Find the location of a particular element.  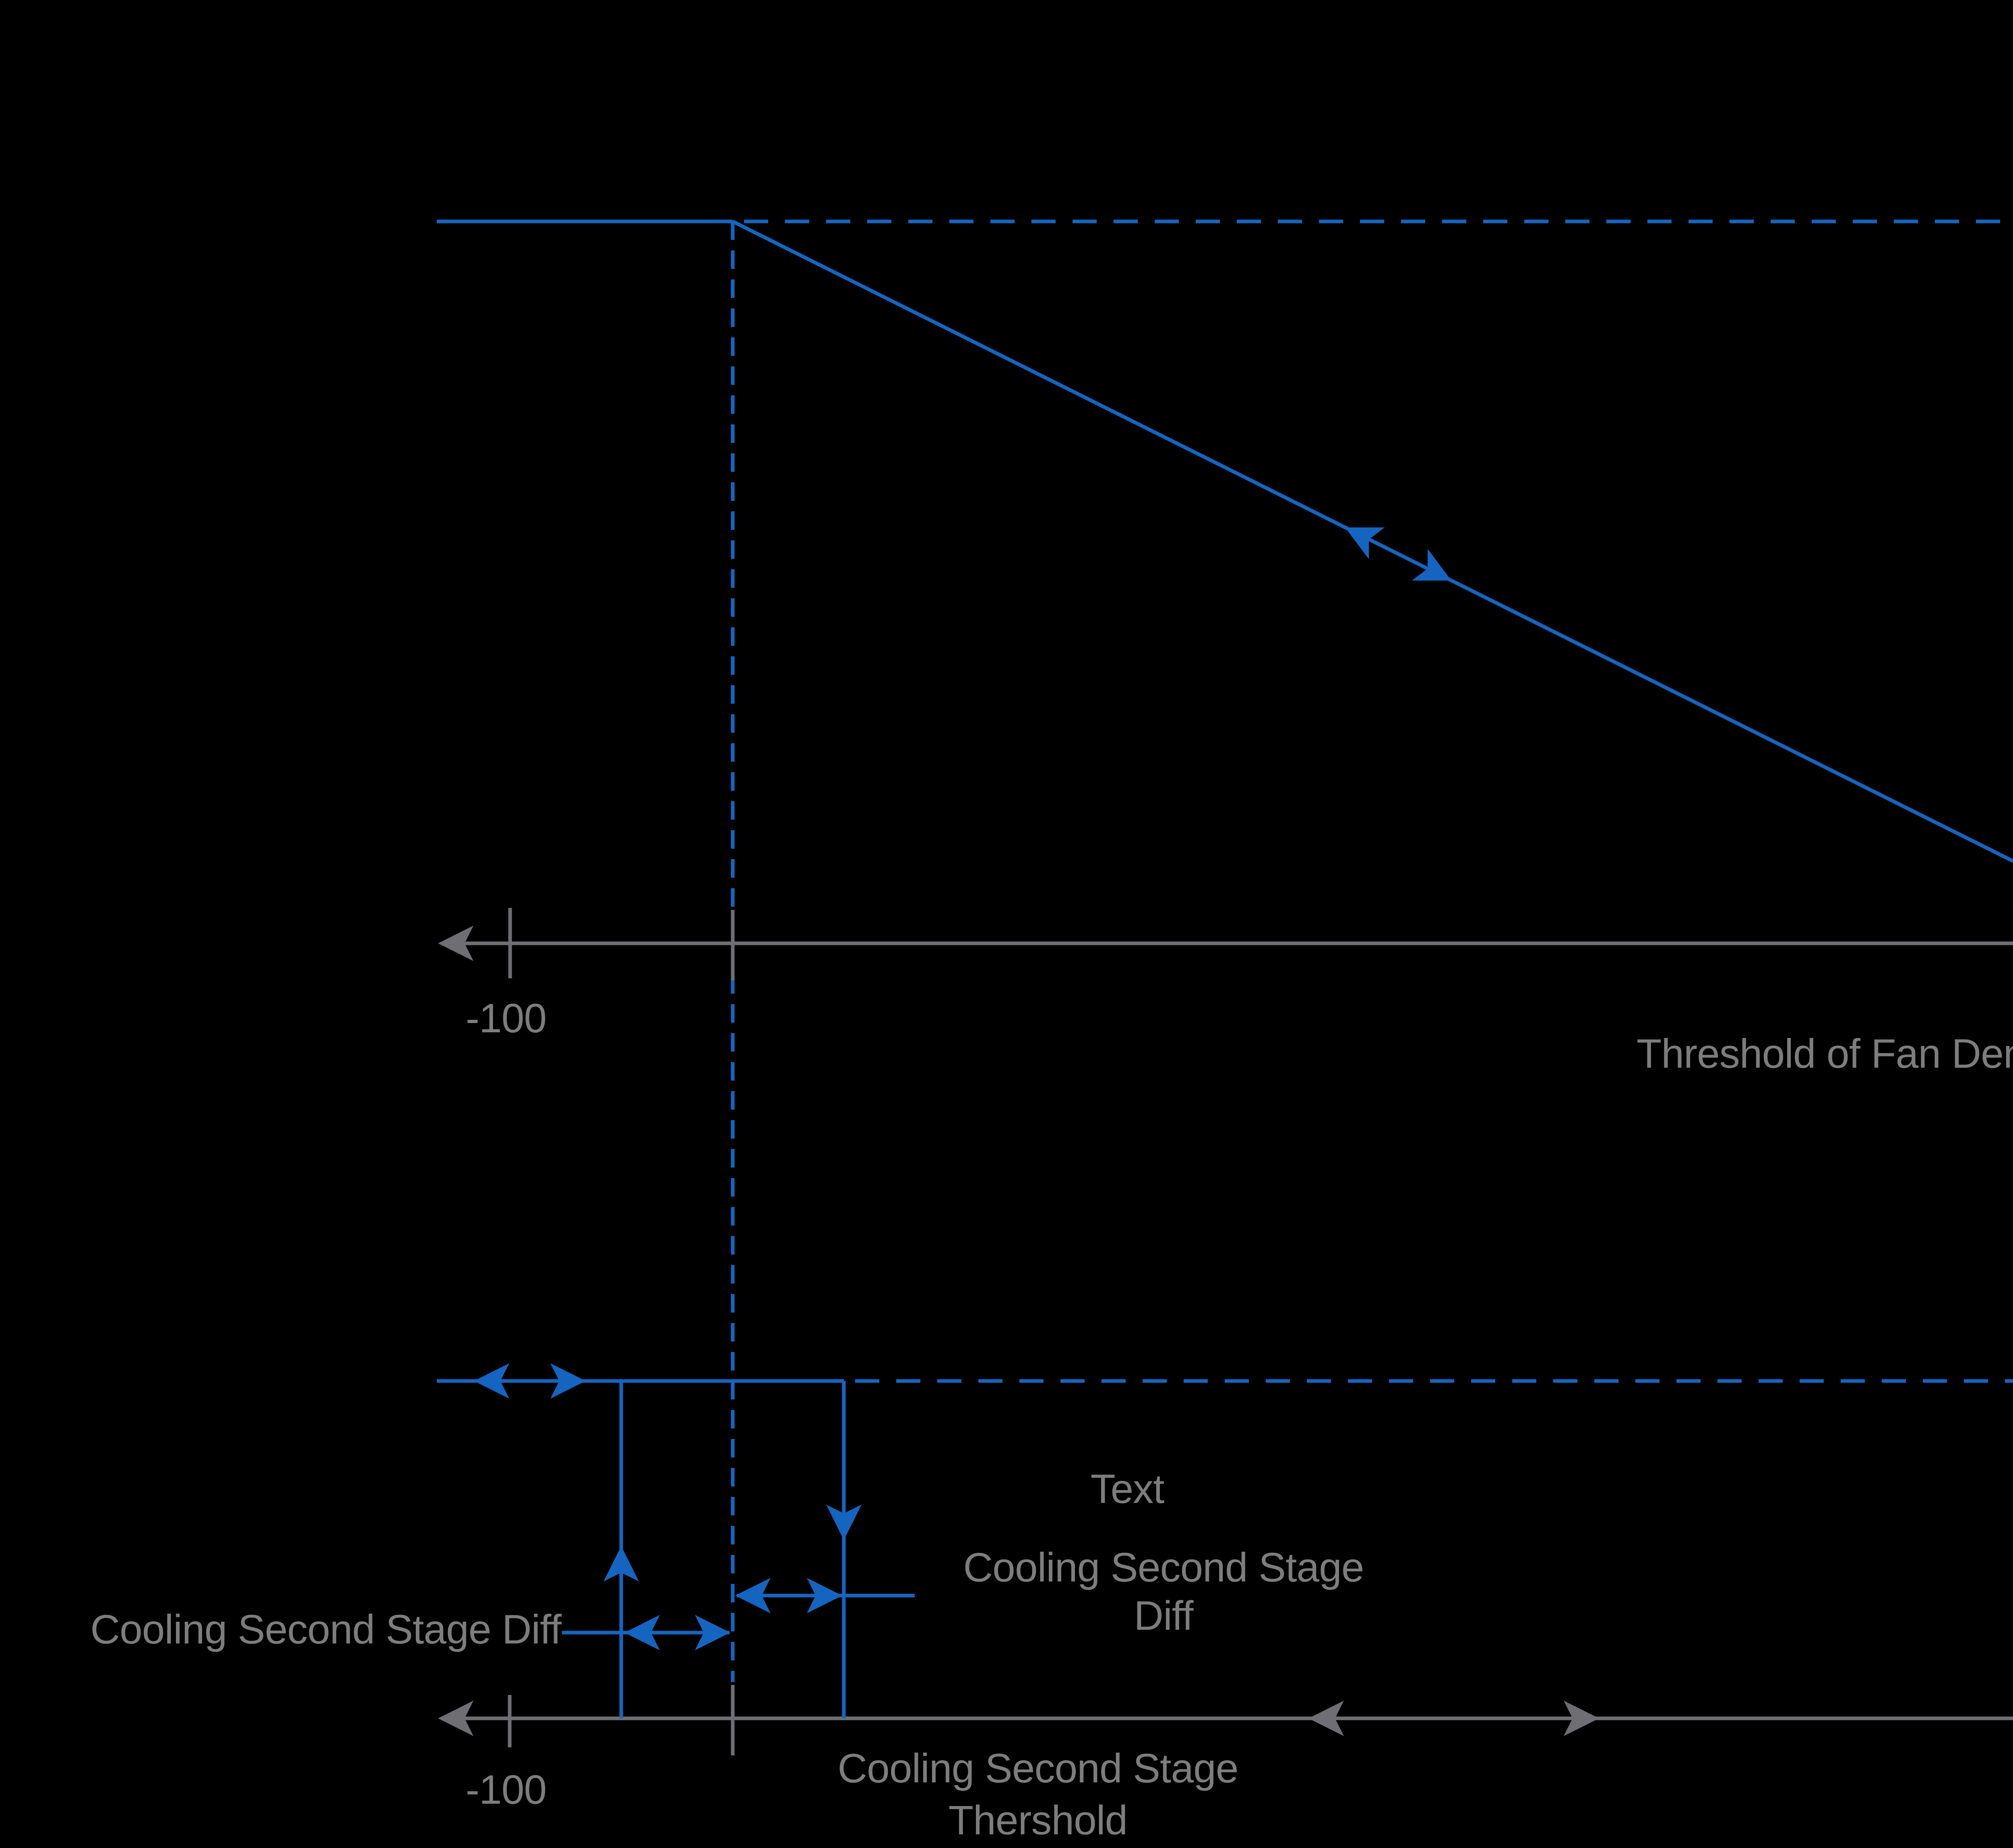

threshold-of-fan-demand-label: Threshold of Fan Demand is located at coordinates (1825, 1054).